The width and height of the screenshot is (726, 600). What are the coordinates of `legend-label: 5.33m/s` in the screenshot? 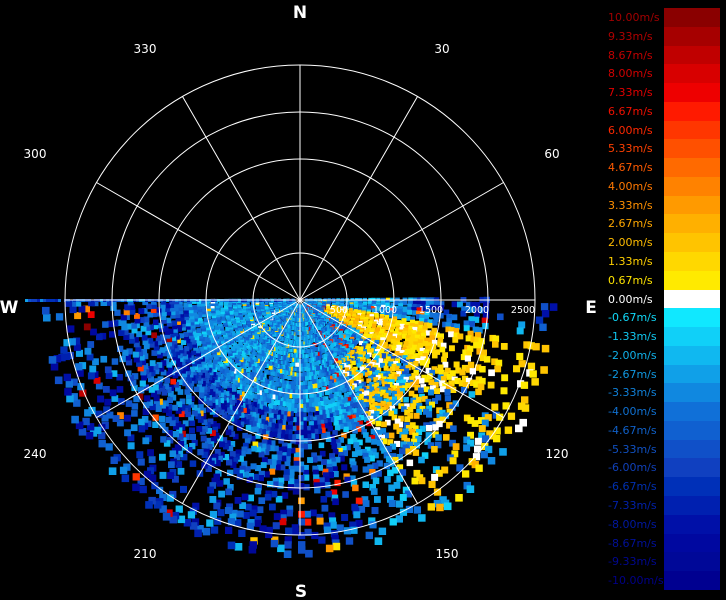 It's located at (630, 149).